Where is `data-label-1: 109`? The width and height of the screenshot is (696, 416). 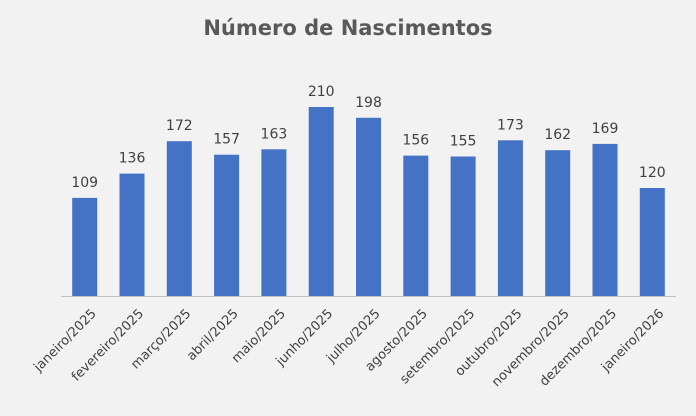
data-label-1: 109 is located at coordinates (84, 183).